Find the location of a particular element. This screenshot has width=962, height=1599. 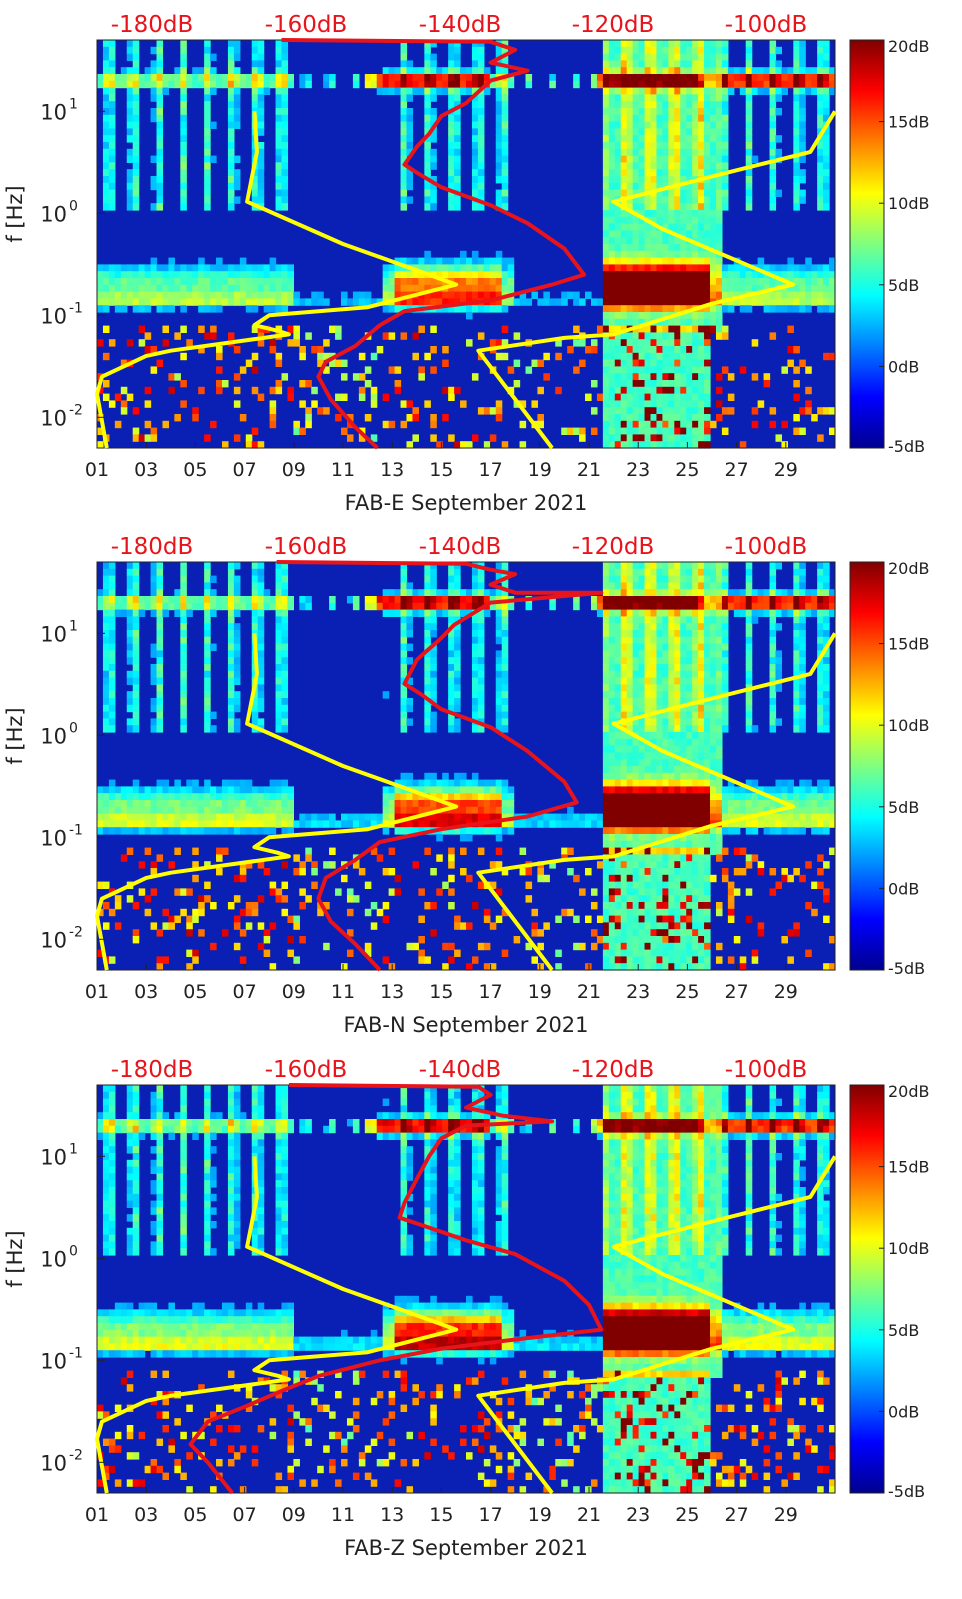

colorbar-tick-label: 20dB is located at coordinates (909, 46).